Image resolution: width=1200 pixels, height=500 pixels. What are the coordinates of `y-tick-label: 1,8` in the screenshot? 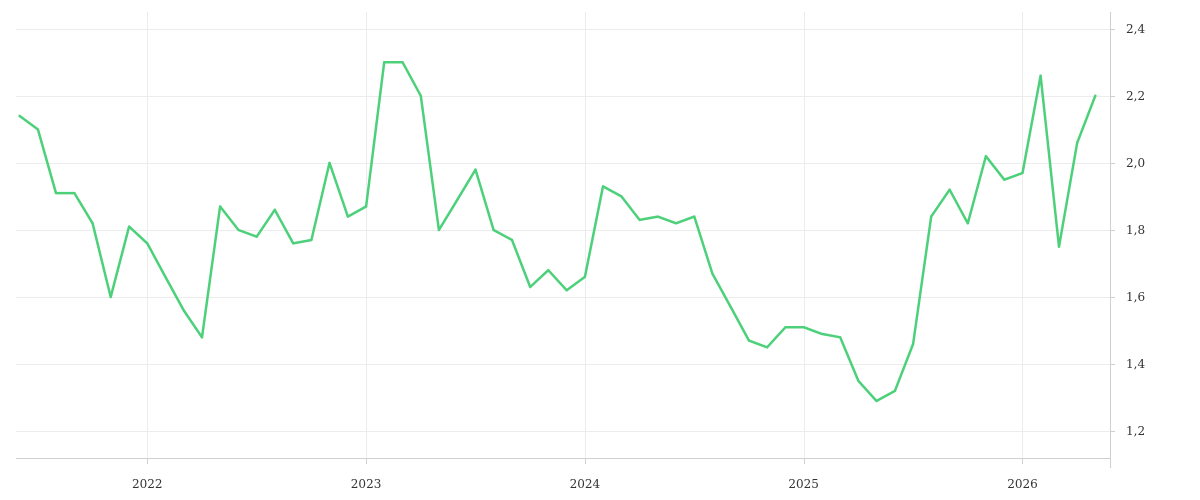 It's located at (1135, 230).